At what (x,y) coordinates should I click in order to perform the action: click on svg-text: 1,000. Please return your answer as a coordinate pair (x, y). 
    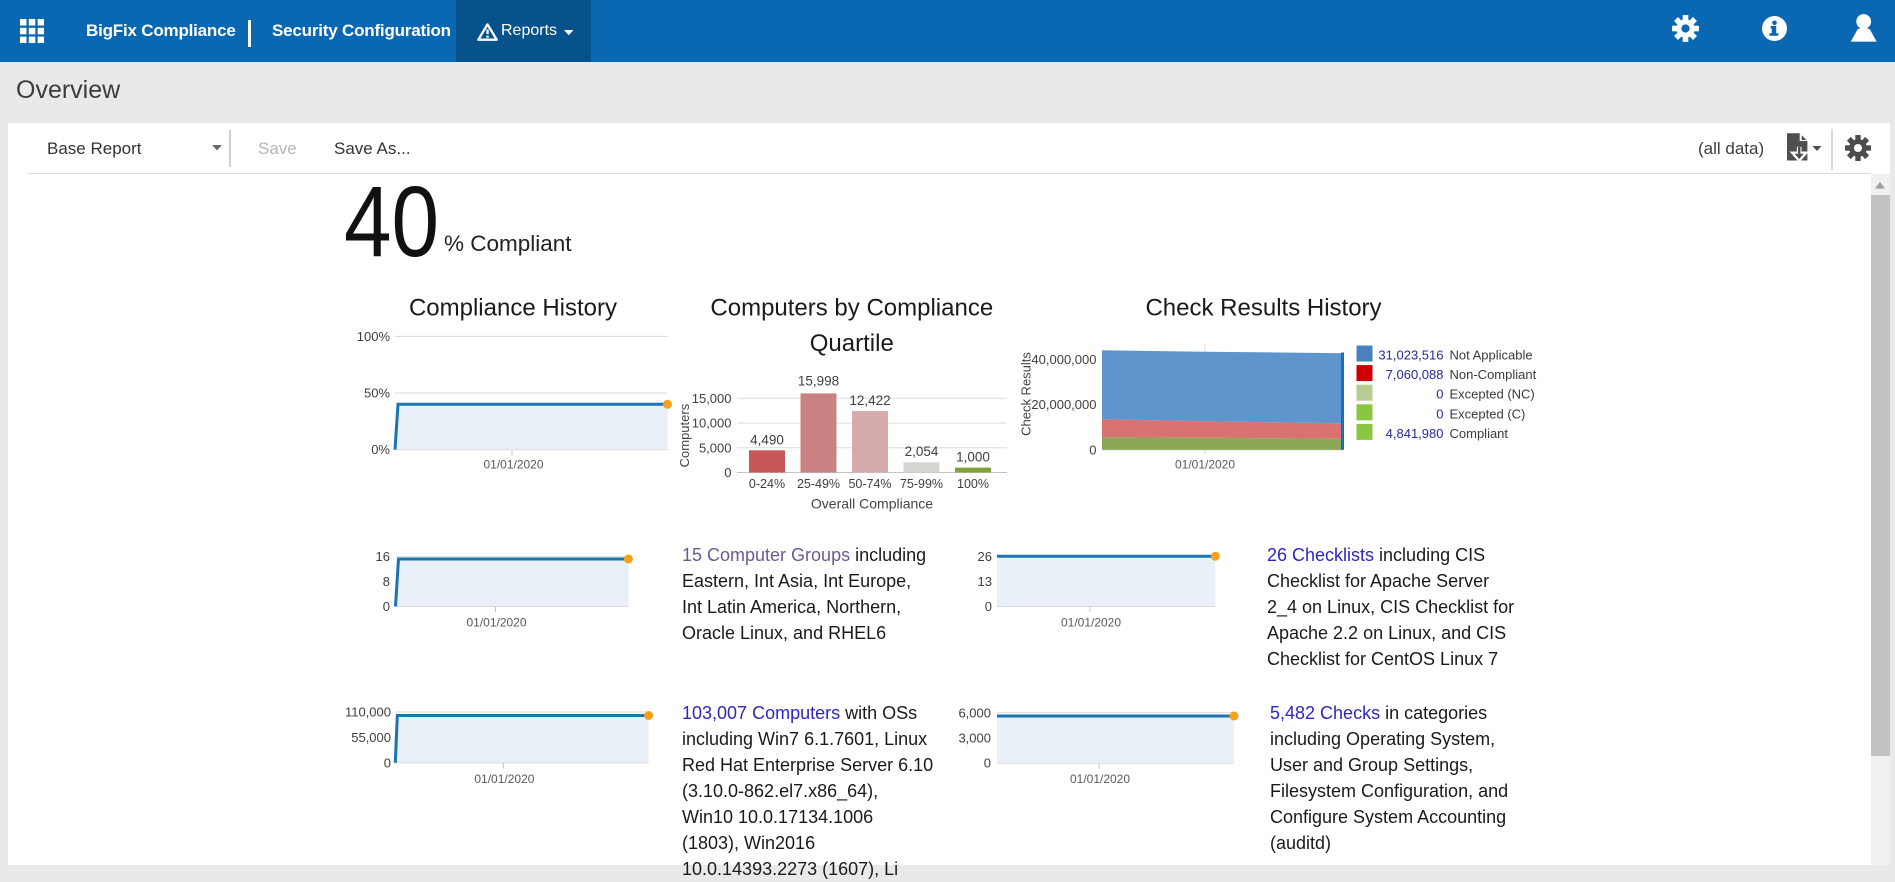
    Looking at the image, I should click on (973, 457).